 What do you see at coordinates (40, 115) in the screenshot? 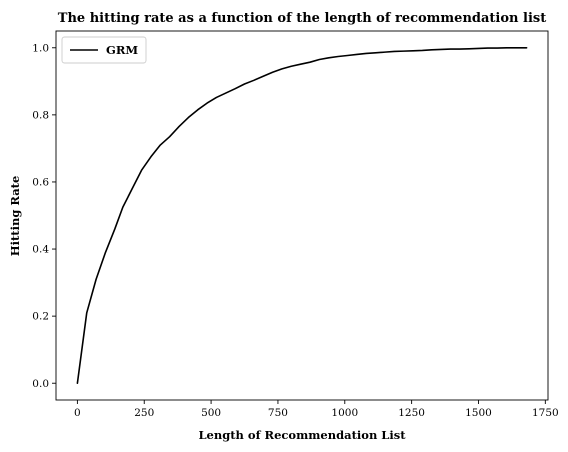
I see `y-tick-label: 0.8` at bounding box center [40, 115].